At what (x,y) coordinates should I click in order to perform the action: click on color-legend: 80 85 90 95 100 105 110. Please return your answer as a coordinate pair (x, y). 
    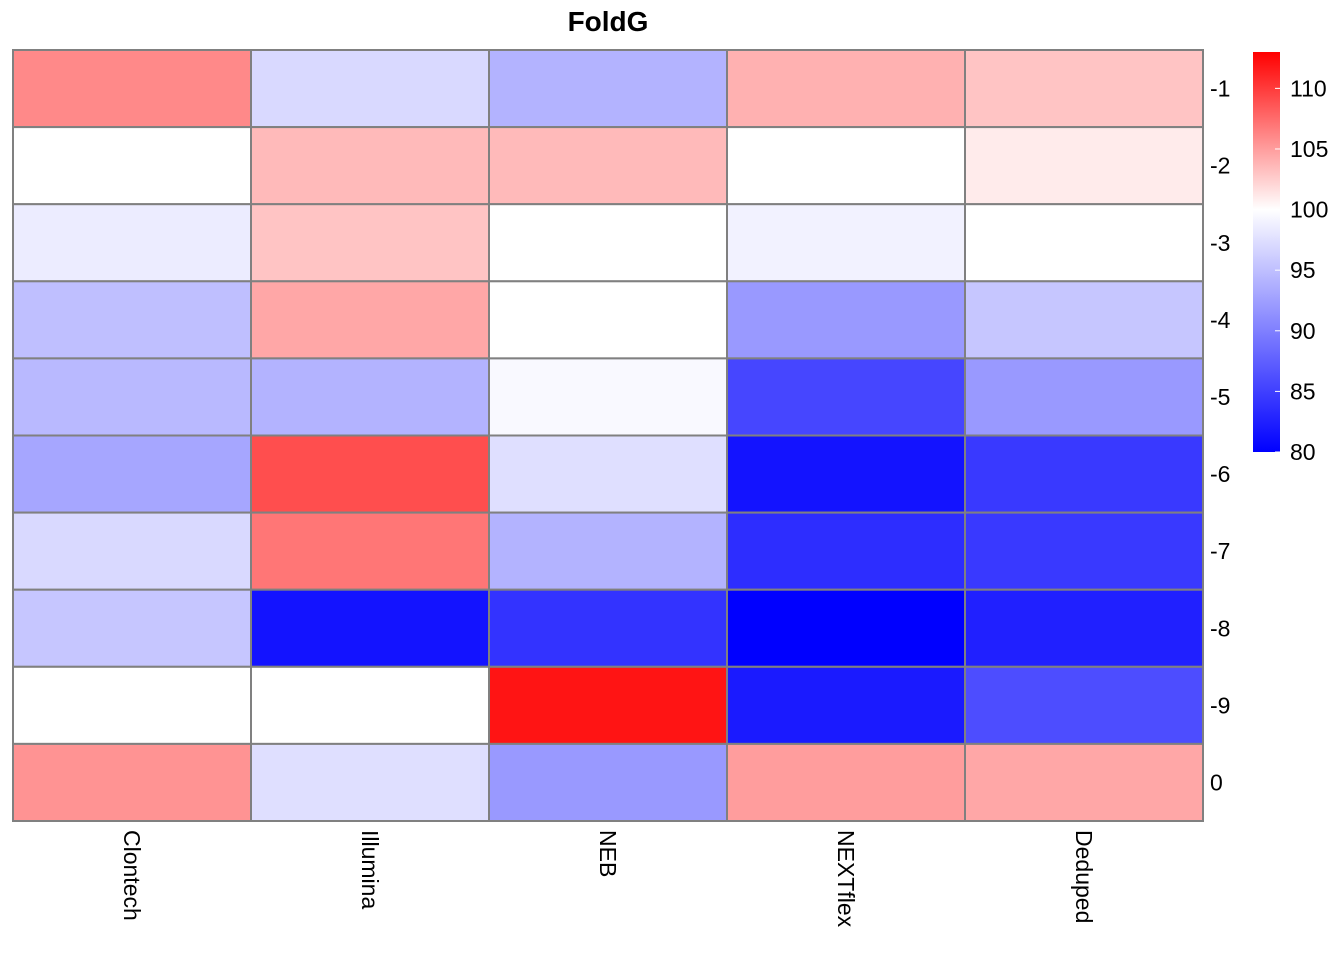
    Looking at the image, I should click on (1290, 258).